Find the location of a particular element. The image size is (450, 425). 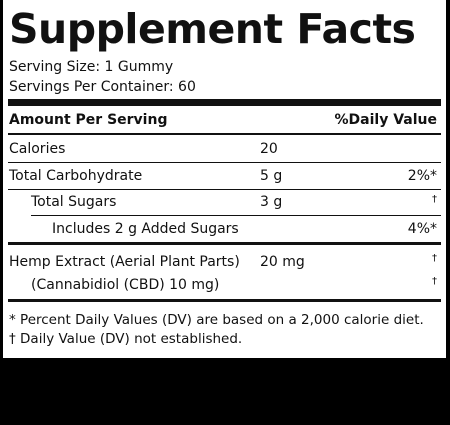

row-name: Calories is located at coordinates (37, 149).